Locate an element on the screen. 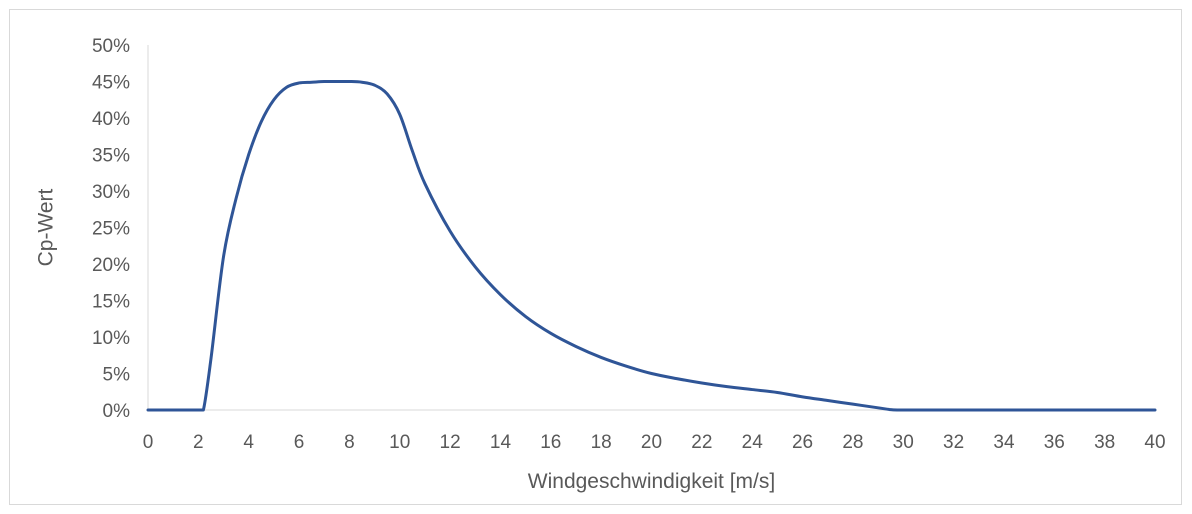  x-tick-label: 26 is located at coordinates (802, 442).